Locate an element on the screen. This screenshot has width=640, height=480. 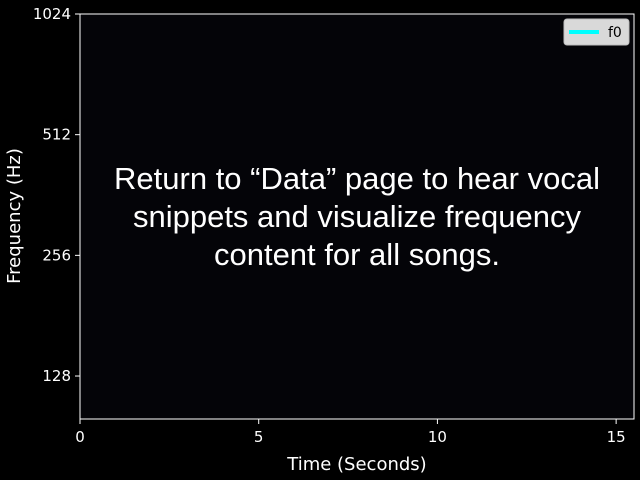
x-tick-label: 15 is located at coordinates (616, 437).